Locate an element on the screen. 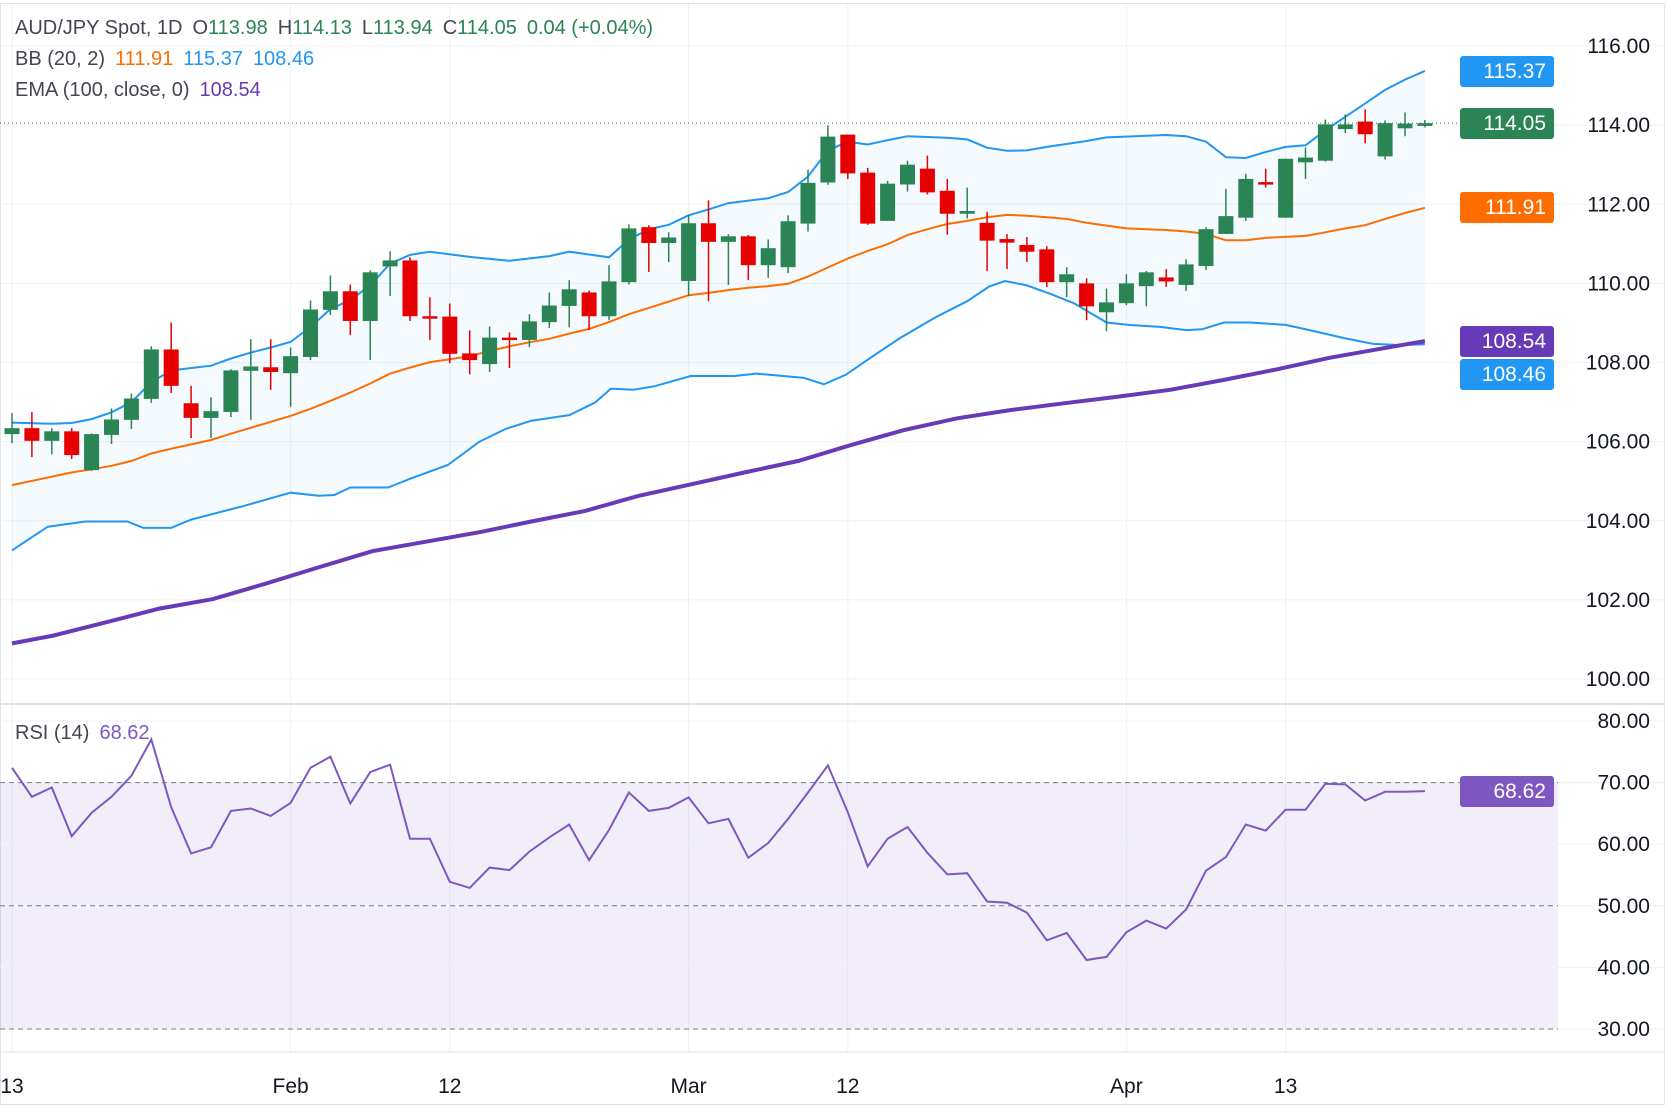 The width and height of the screenshot is (1668, 1110). rsi-axis-label: 50.00 is located at coordinates (1623, 906).